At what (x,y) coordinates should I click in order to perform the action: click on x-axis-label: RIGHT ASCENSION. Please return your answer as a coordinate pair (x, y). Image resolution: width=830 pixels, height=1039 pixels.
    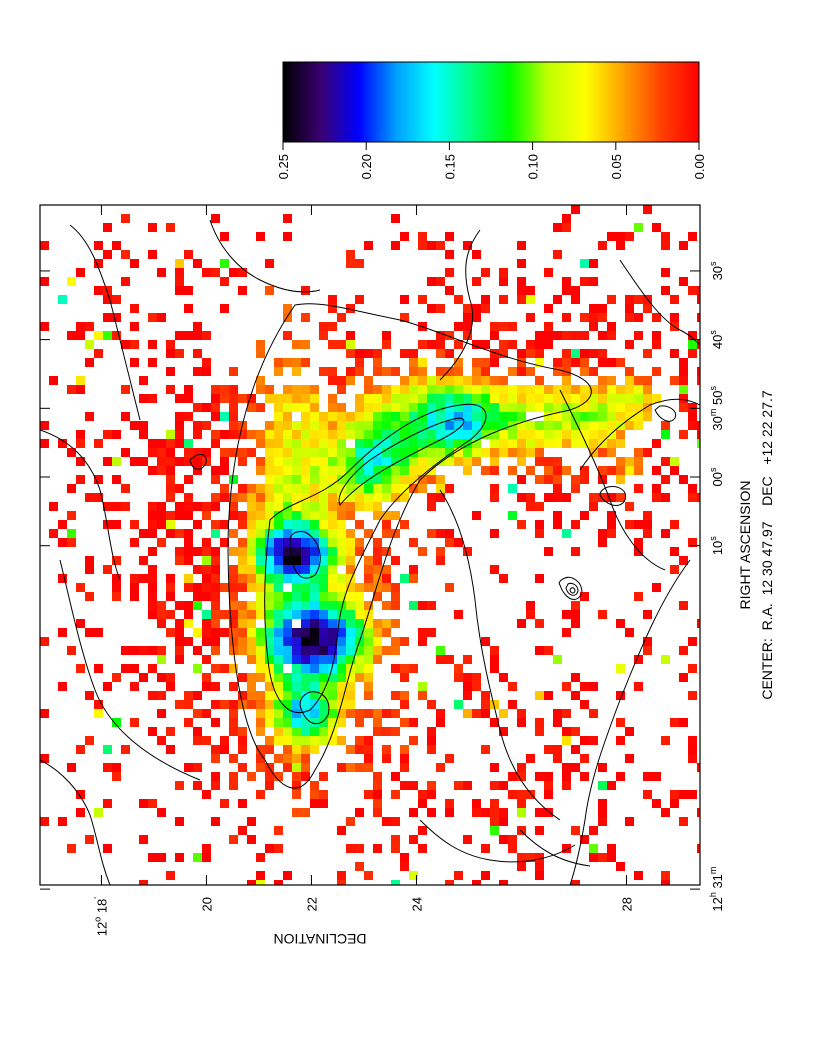
    Looking at the image, I should click on (745, 545).